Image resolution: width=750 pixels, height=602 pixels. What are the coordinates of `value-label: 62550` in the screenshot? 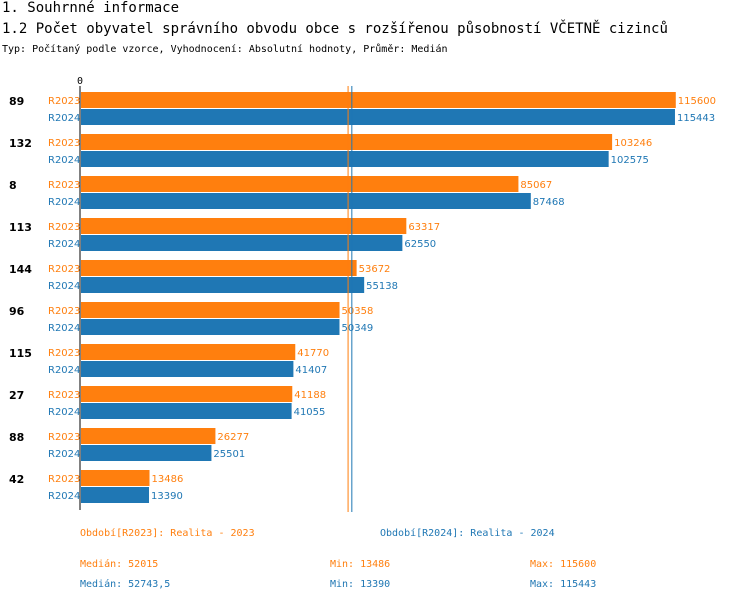 It's located at (420, 244).